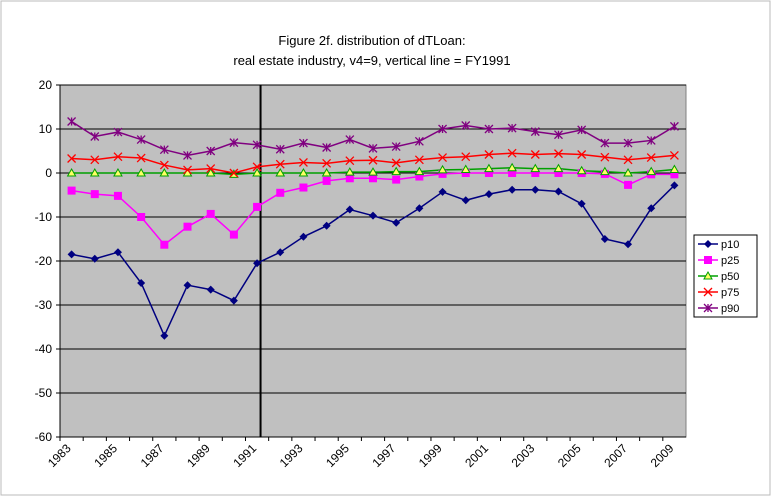 The height and width of the screenshot is (502, 772). What do you see at coordinates (44, 349) in the screenshot?
I see `y-tick-label: -40` at bounding box center [44, 349].